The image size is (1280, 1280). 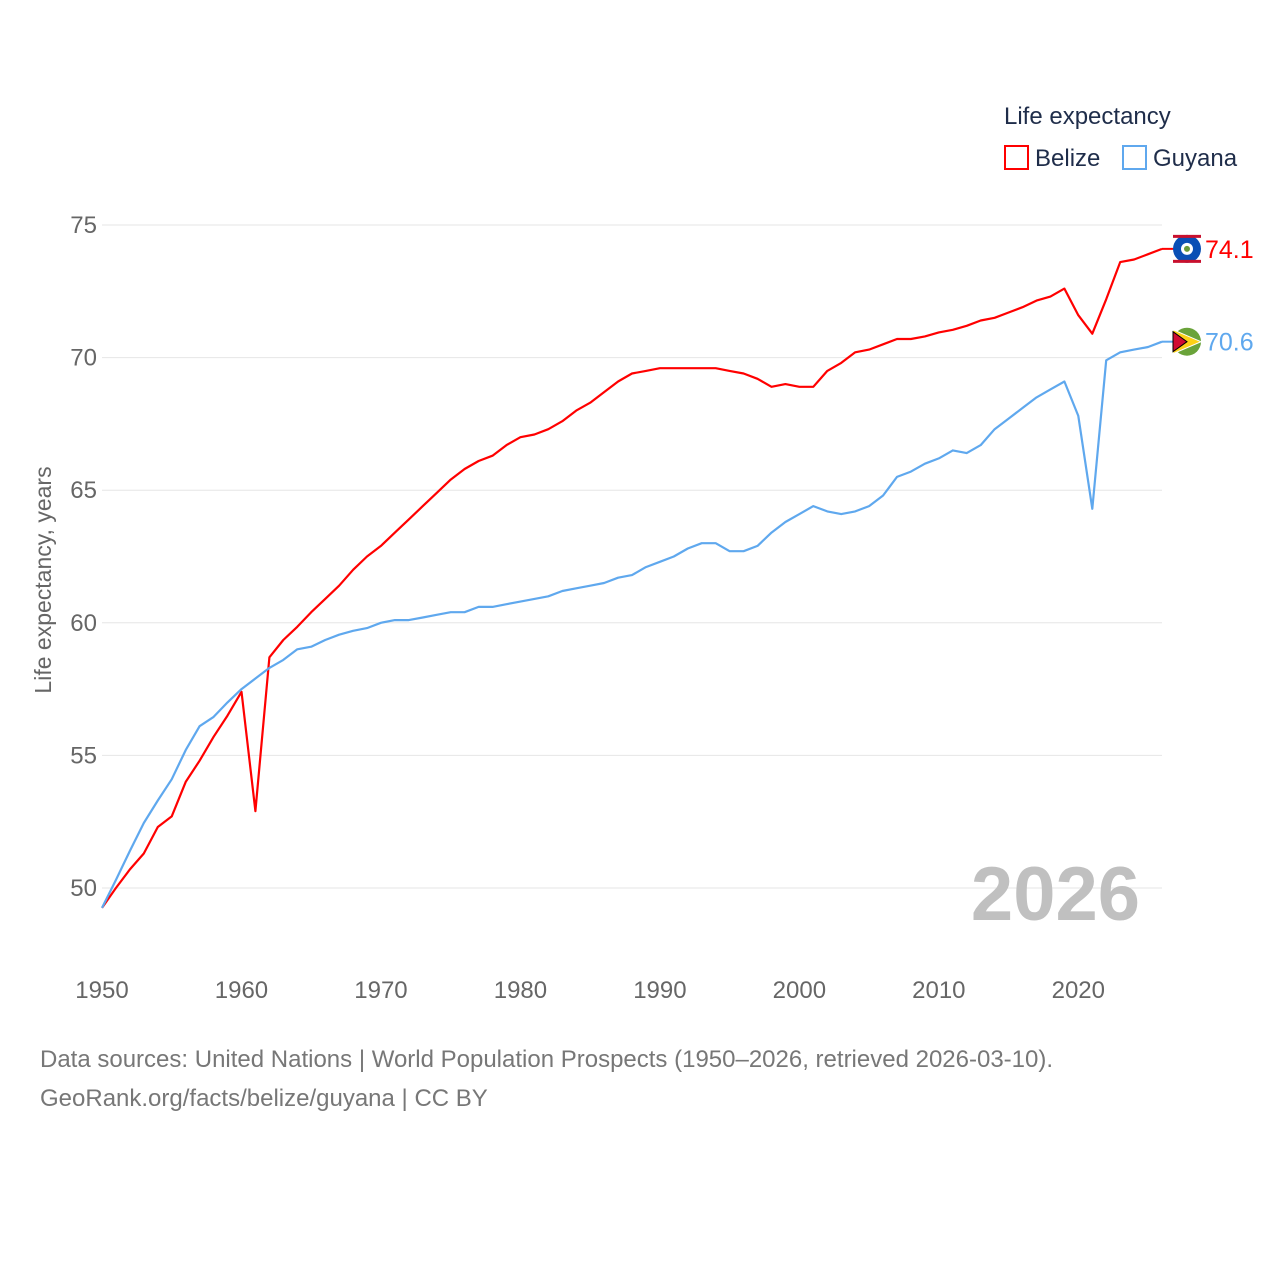 I want to click on belize-flag-icon, so click(x=1187, y=248).